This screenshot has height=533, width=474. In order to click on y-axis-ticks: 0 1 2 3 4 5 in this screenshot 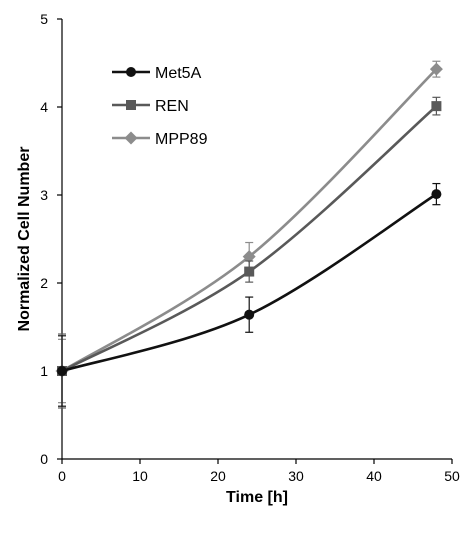, I will do `click(51, 239)`.